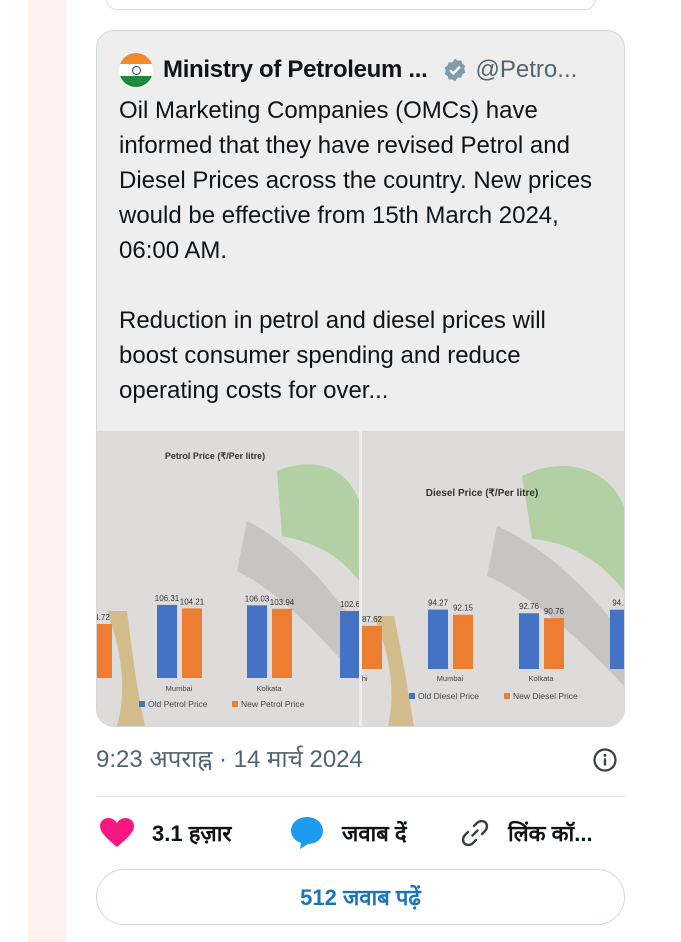 Image resolution: width=681 pixels, height=942 pixels. I want to click on reply-button: जवाब दें, so click(348, 833).